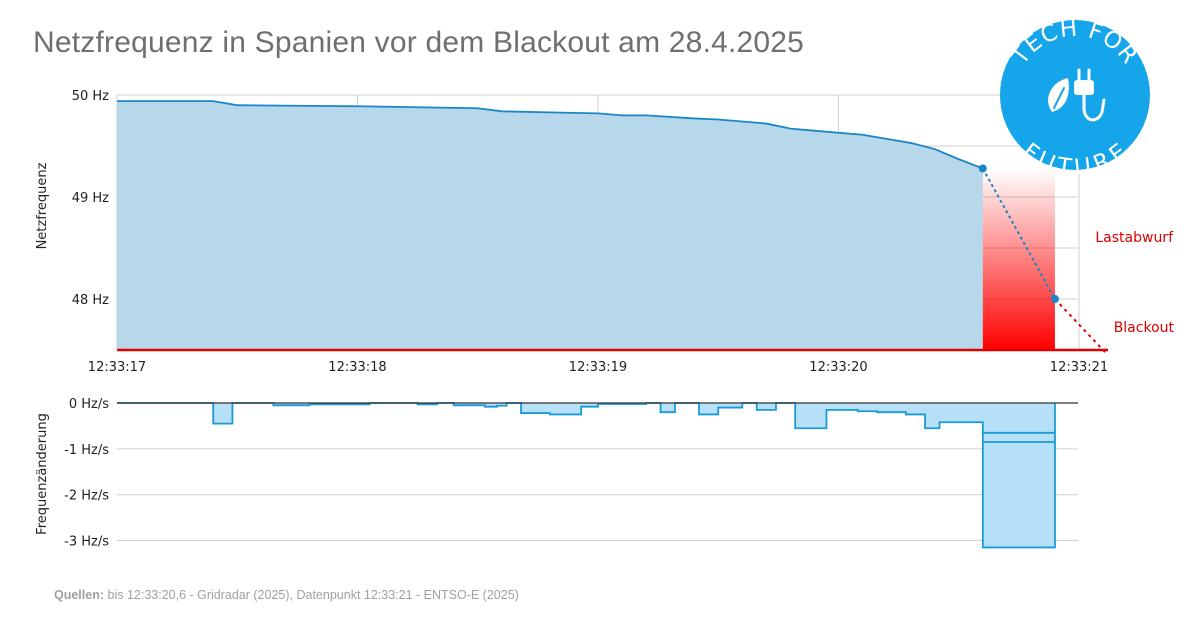  What do you see at coordinates (357, 367) in the screenshot?
I see `x-tick-label: 12:33:18` at bounding box center [357, 367].